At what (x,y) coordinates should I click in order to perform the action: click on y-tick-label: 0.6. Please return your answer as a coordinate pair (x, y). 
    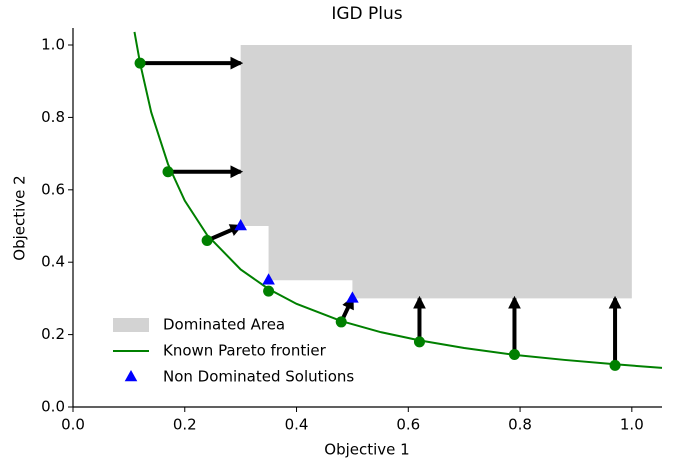
    Looking at the image, I should click on (53, 189).